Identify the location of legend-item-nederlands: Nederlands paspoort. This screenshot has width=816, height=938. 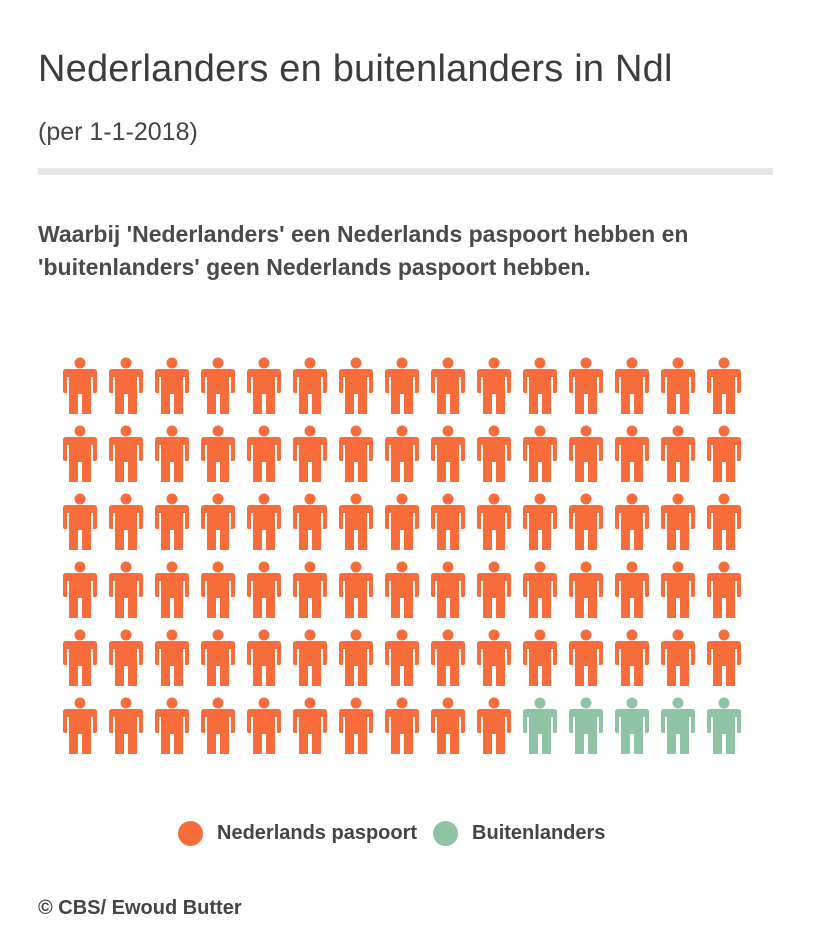
(297, 833).